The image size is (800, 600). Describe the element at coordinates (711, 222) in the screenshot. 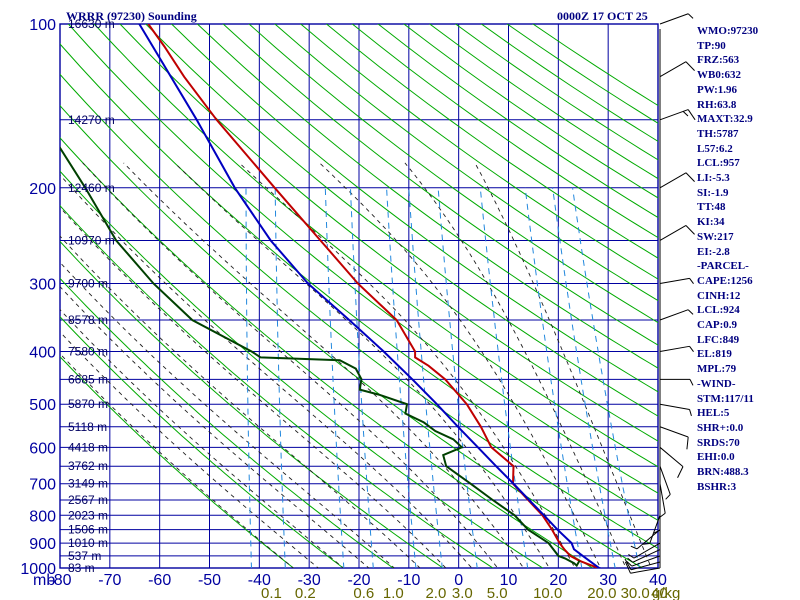

I see `index-item: KI:34` at that location.